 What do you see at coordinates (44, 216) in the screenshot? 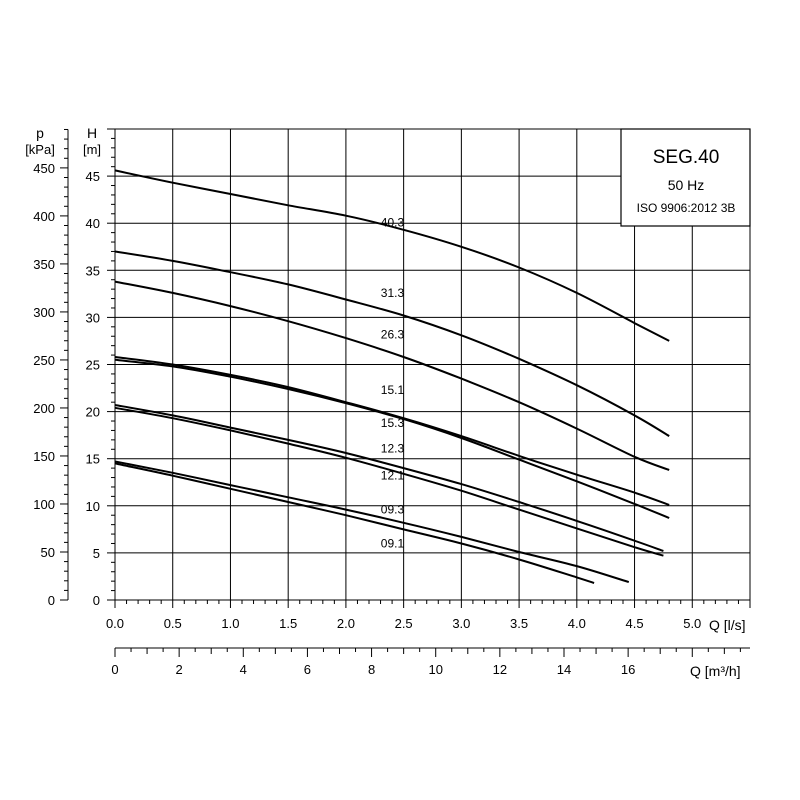
I see `p-tick-label: 400` at bounding box center [44, 216].